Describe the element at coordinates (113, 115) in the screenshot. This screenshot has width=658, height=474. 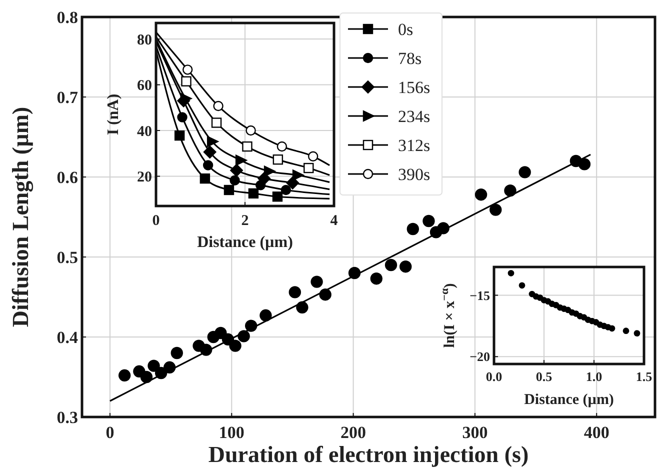
I see `y-axis-title: I (nA)` at that location.